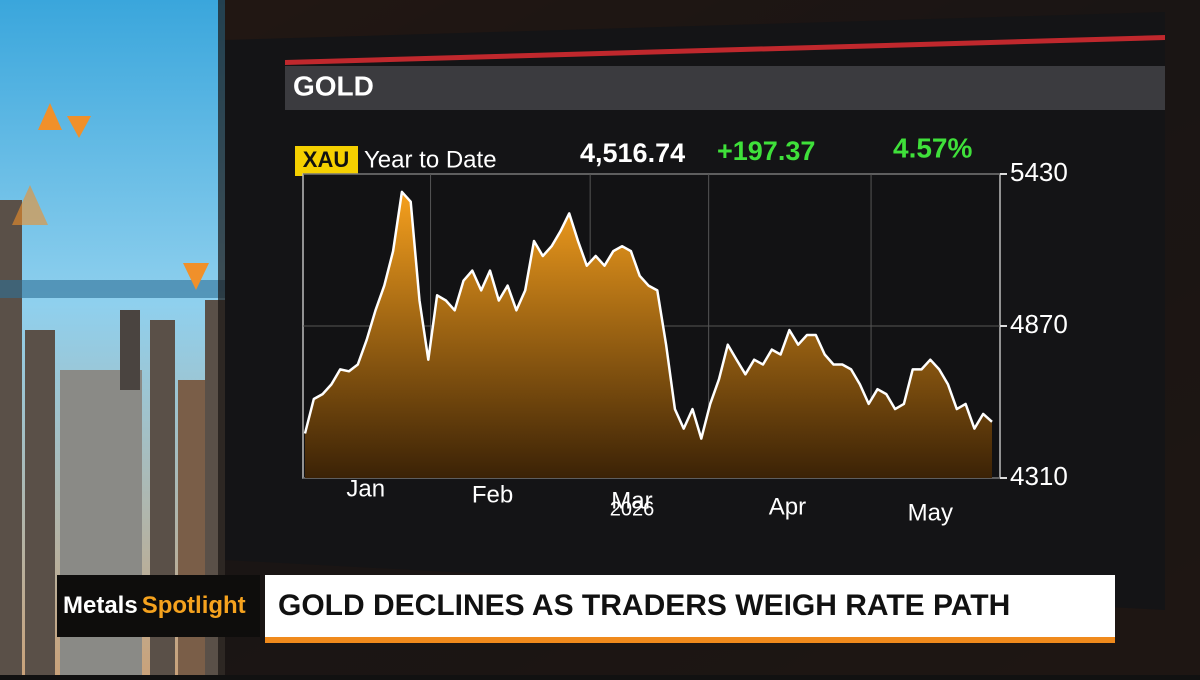 The width and height of the screenshot is (1200, 680). What do you see at coordinates (725, 88) in the screenshot?
I see `panel-header` at bounding box center [725, 88].